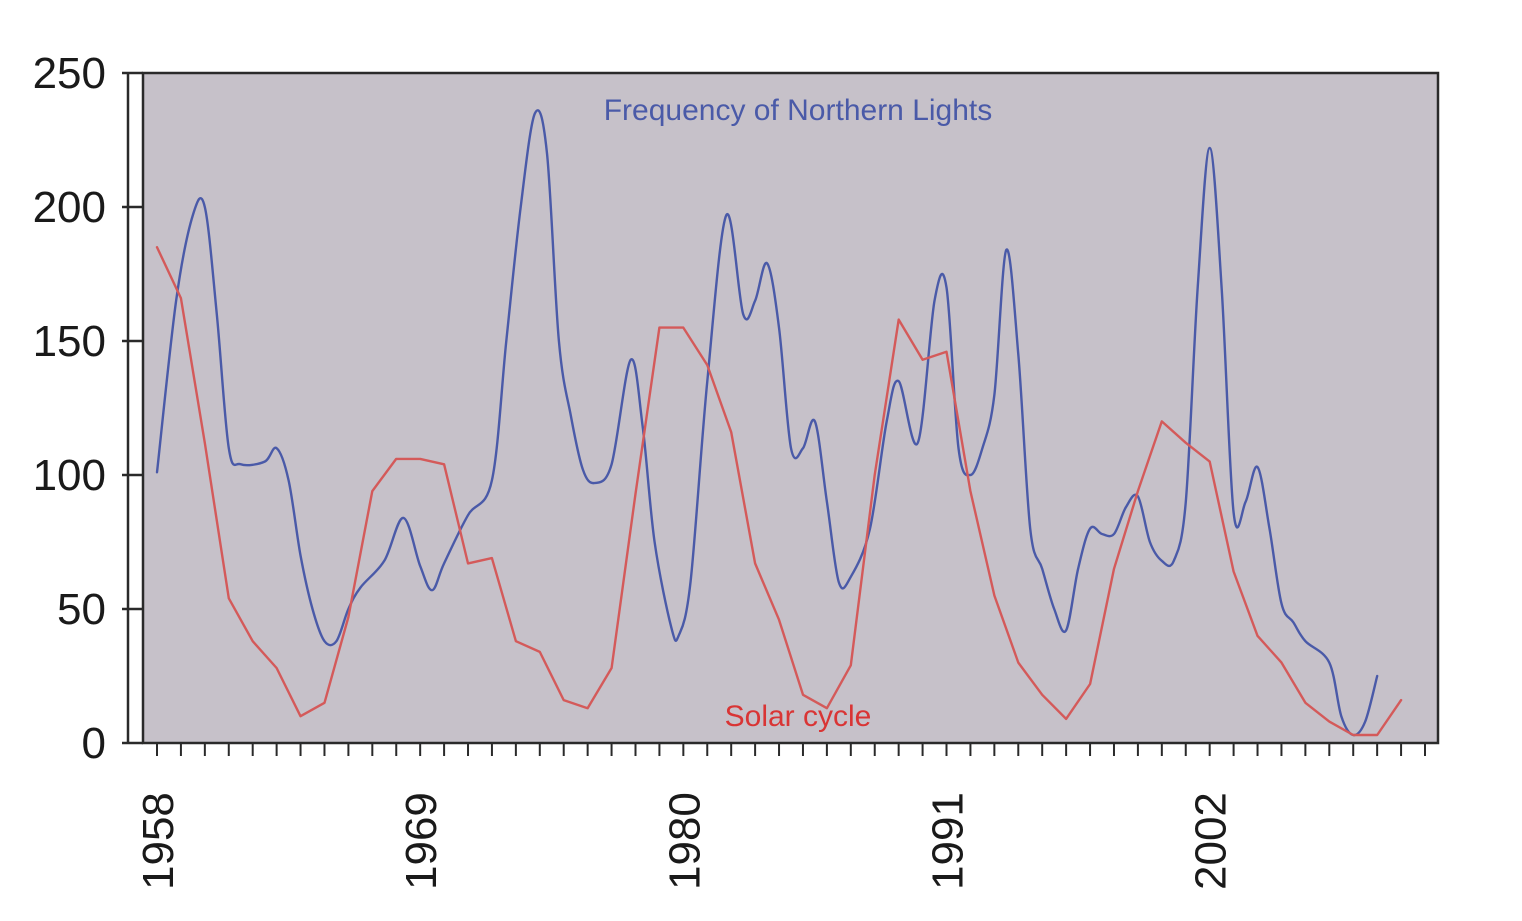  Describe the element at coordinates (798, 716) in the screenshot. I see `series-label-solar-cycle: Solar cycle` at that location.